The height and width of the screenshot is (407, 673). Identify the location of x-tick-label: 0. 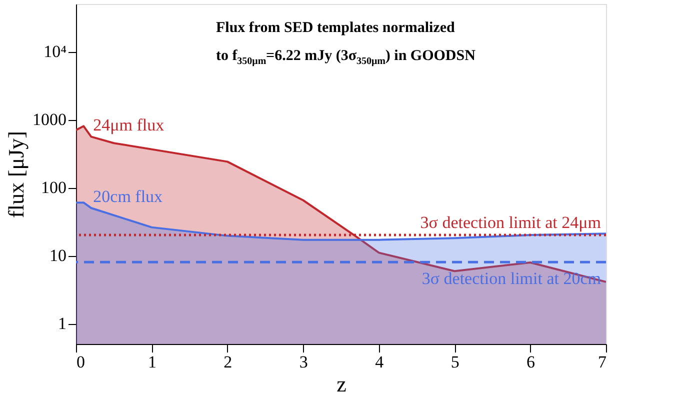
(80, 362).